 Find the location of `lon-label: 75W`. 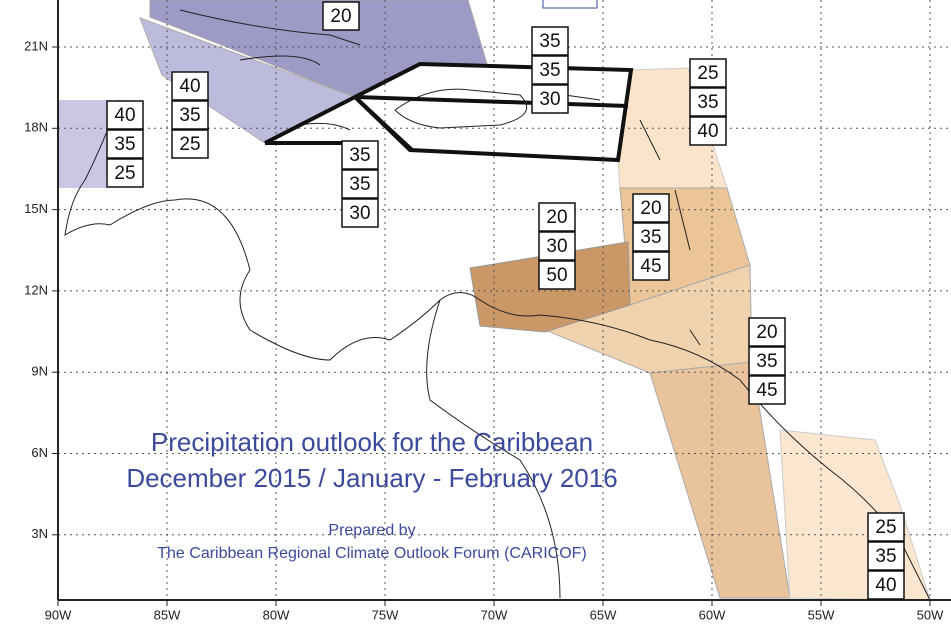

lon-label: 75W is located at coordinates (385, 614).